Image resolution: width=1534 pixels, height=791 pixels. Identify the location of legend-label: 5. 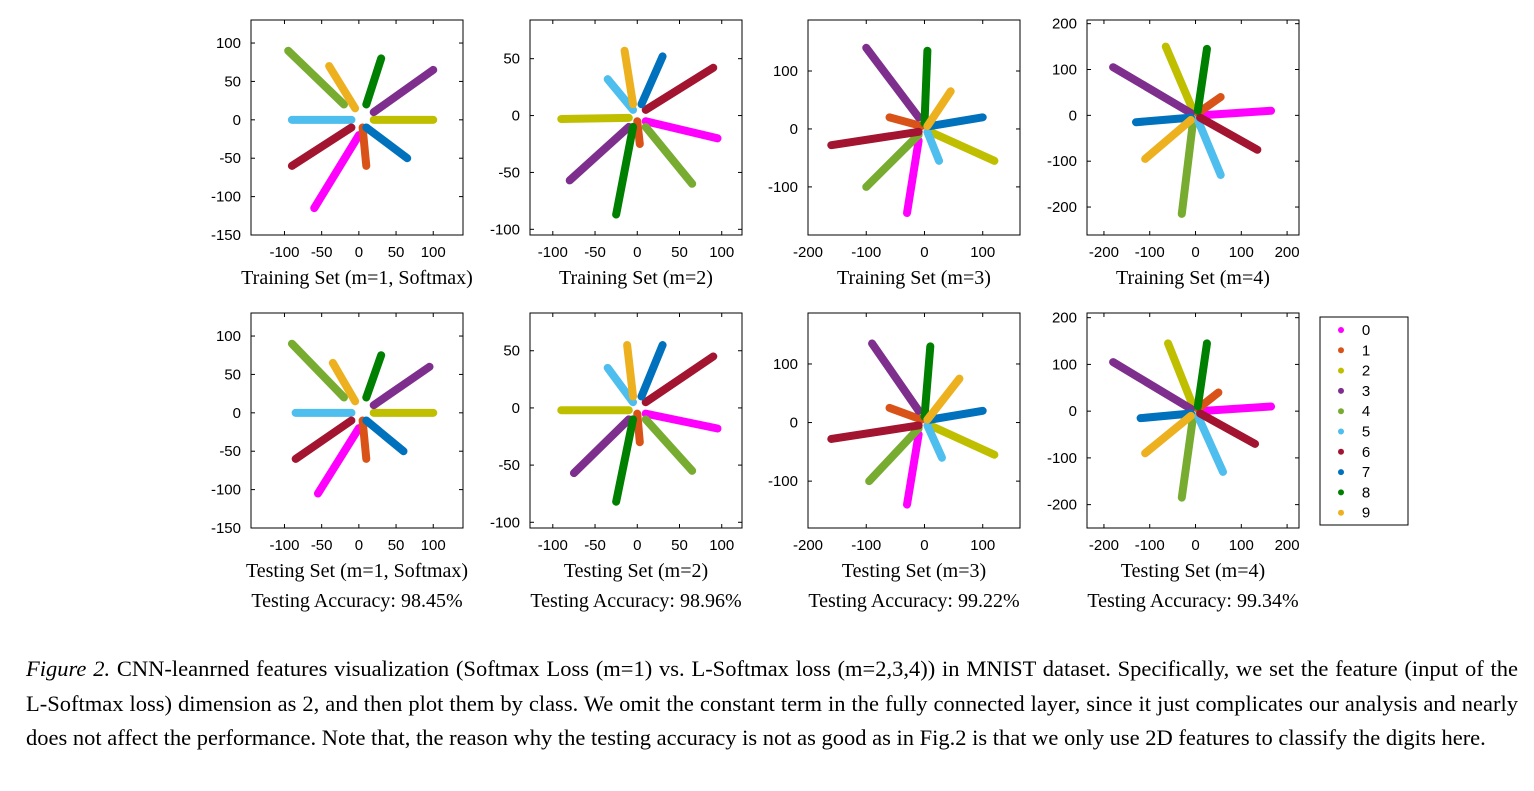
(1366, 432).